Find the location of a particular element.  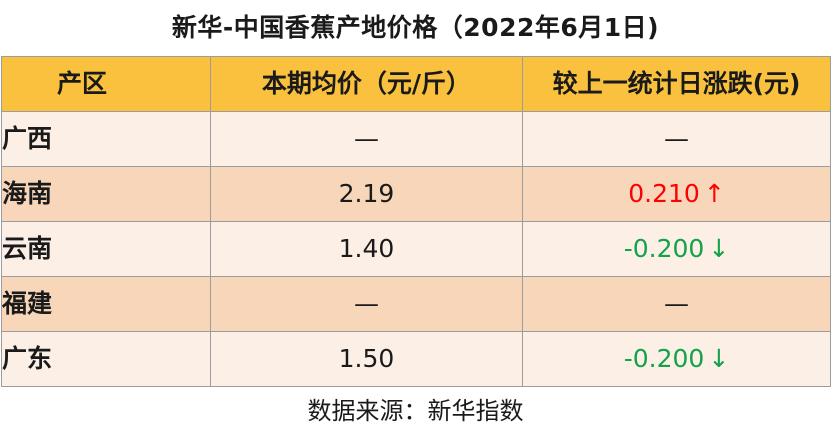

source-note: 数据来源：新华指数 is located at coordinates (415, 411).